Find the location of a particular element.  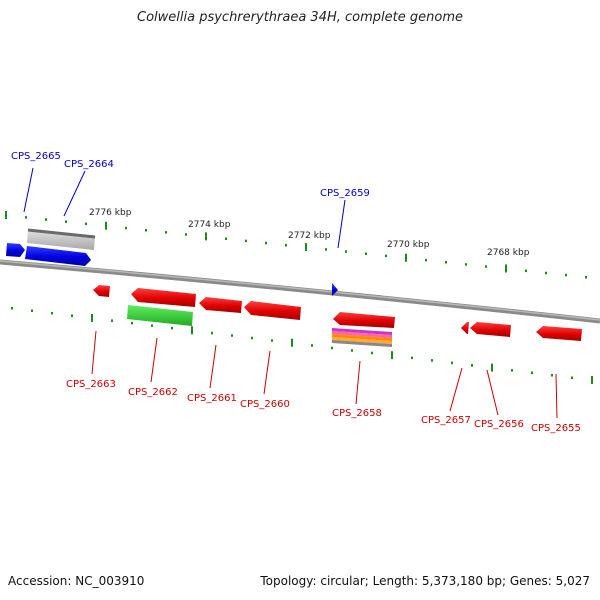

scale-ticks-upper is located at coordinates (296, 245).